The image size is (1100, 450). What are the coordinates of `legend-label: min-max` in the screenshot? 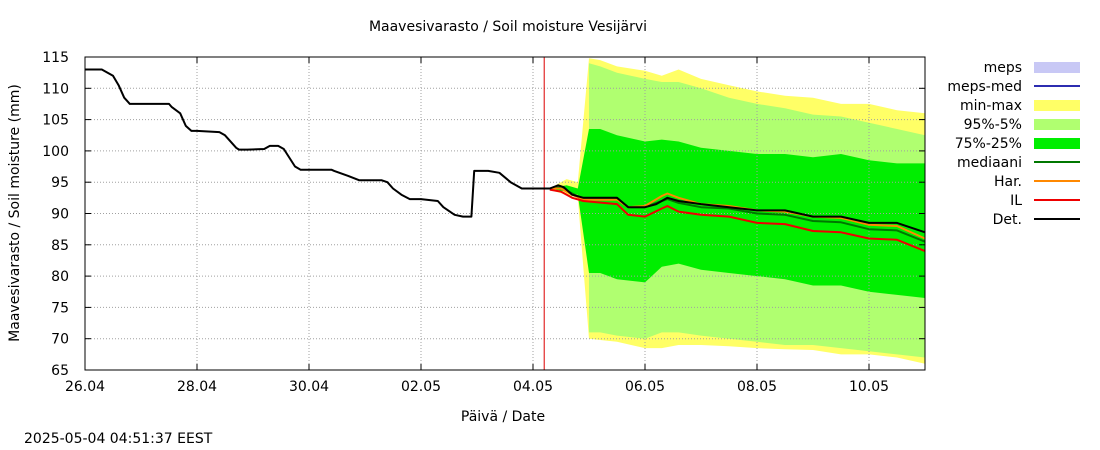 It's located at (991, 106).